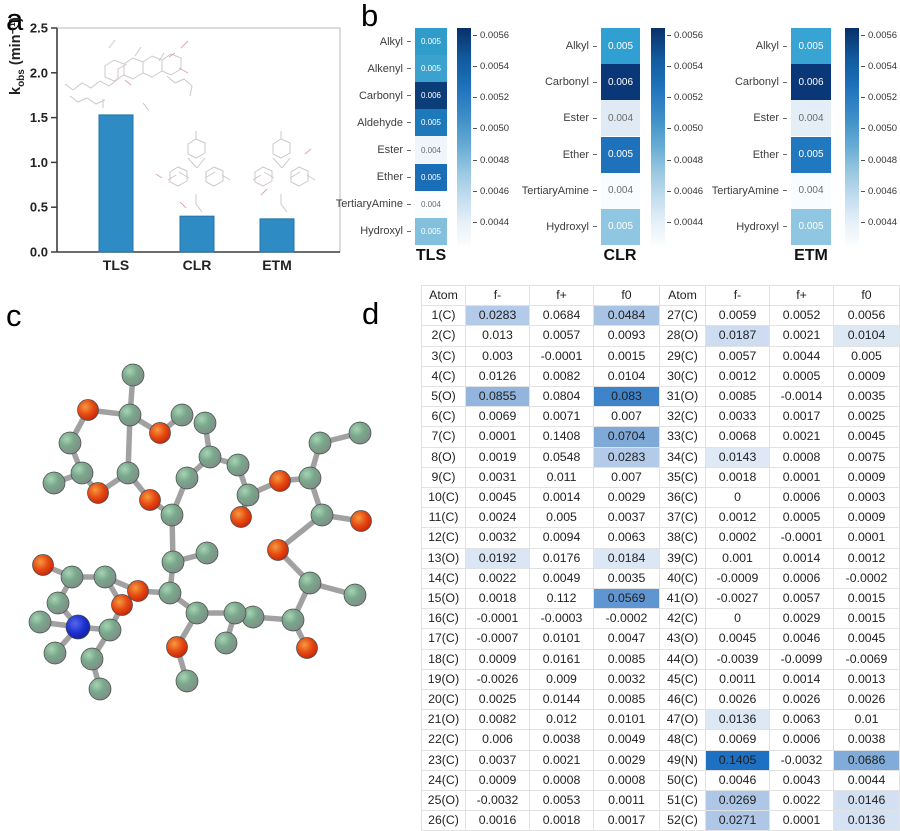 The width and height of the screenshot is (900, 831). Describe the element at coordinates (801, 720) in the screenshot. I see `table-cell: 0.0063` at that location.